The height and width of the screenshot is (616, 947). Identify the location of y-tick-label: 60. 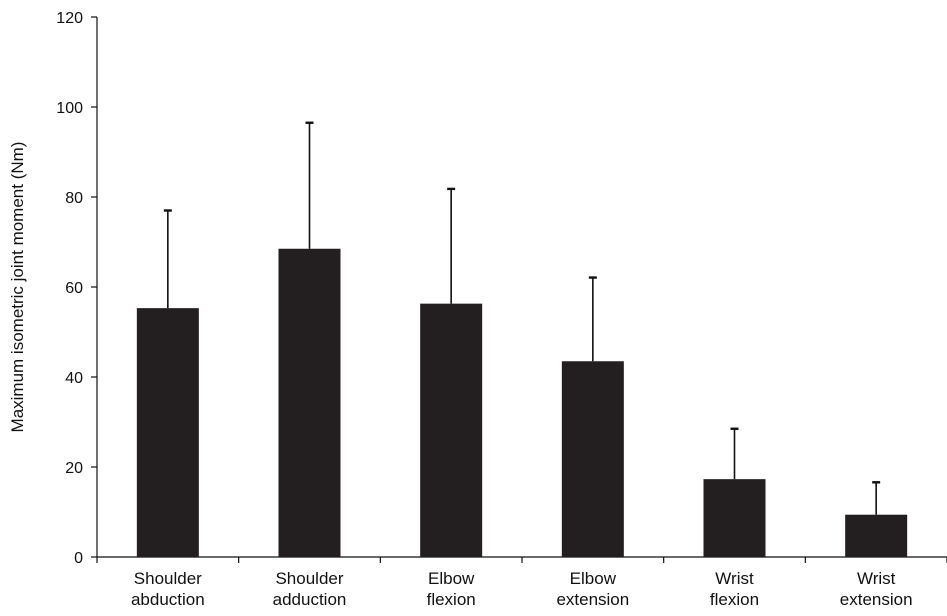
(74, 288).